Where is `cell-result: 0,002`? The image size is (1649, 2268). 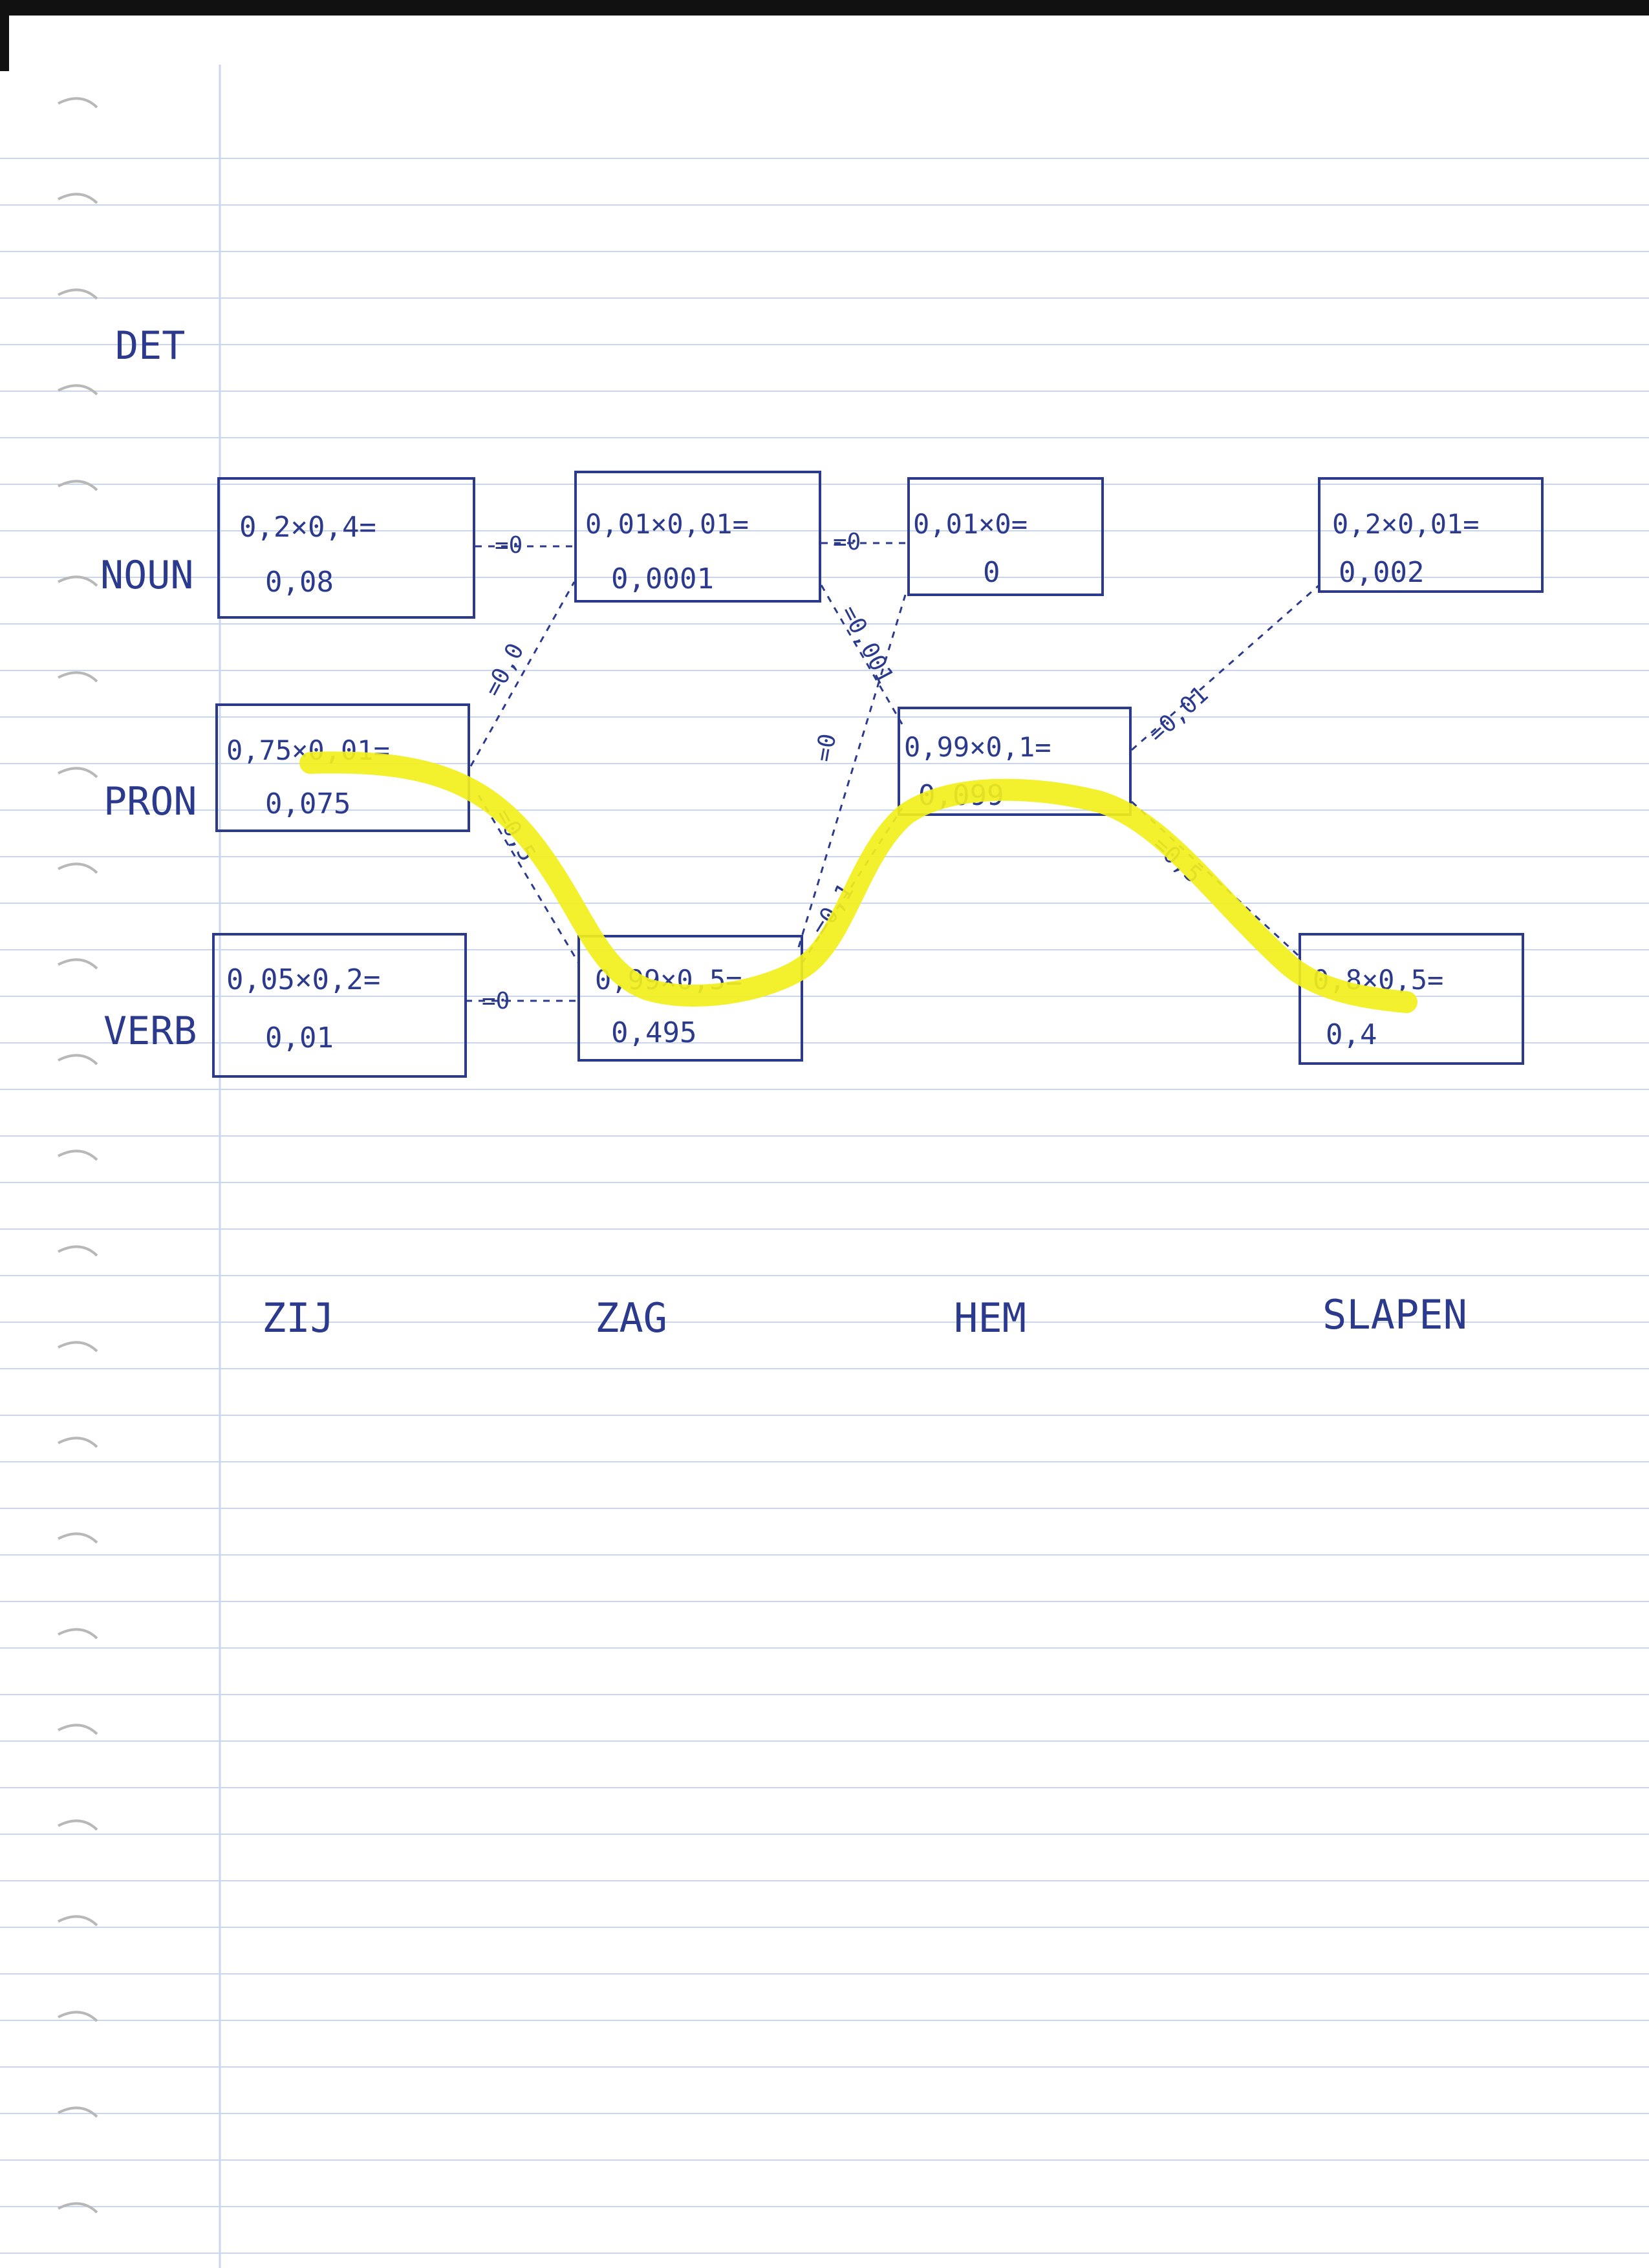 cell-result: 0,002 is located at coordinates (1381, 572).